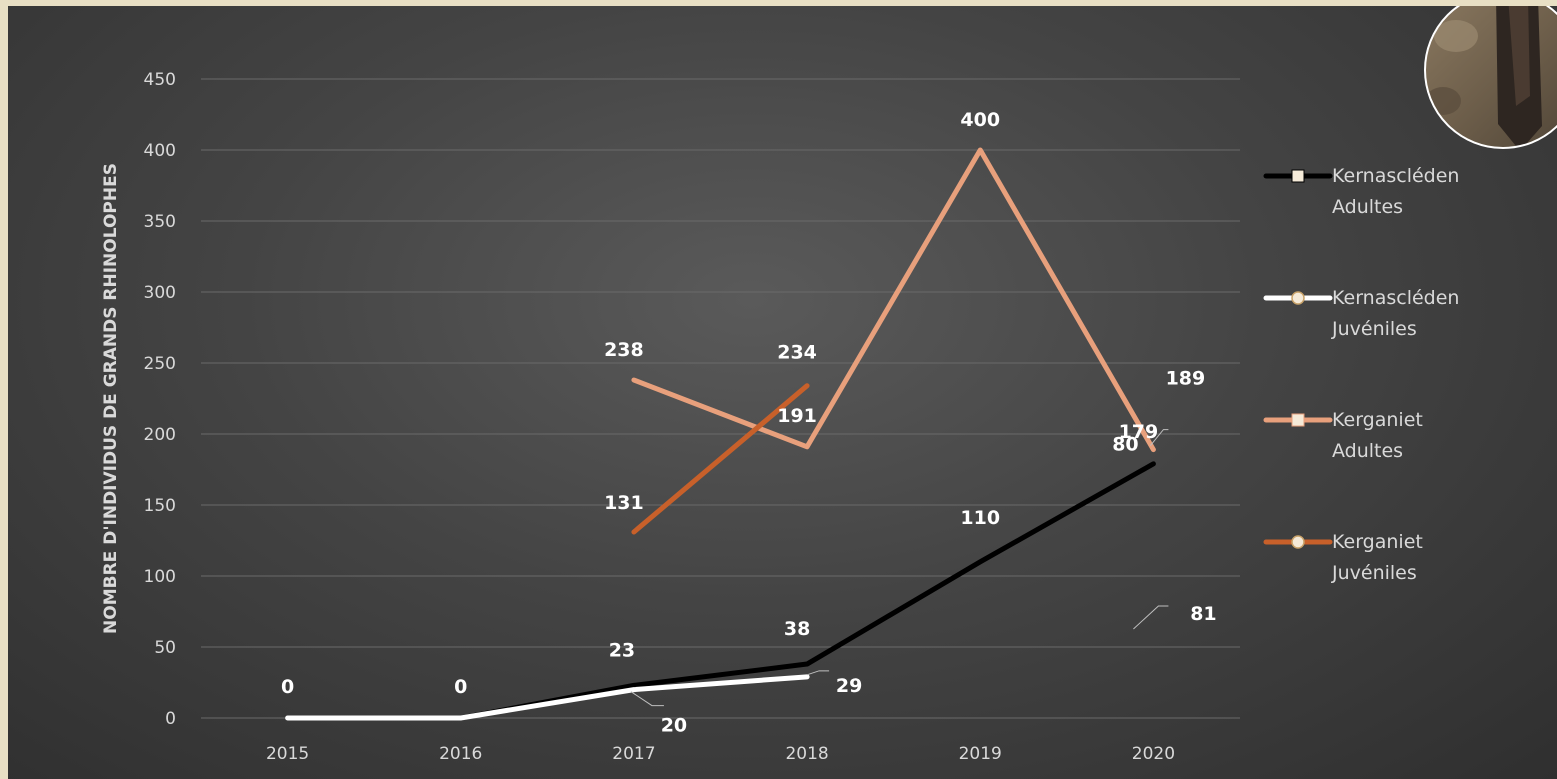 This screenshot has height=779, width=1557. I want to click on x-tick-label: 2018, so click(806, 754).